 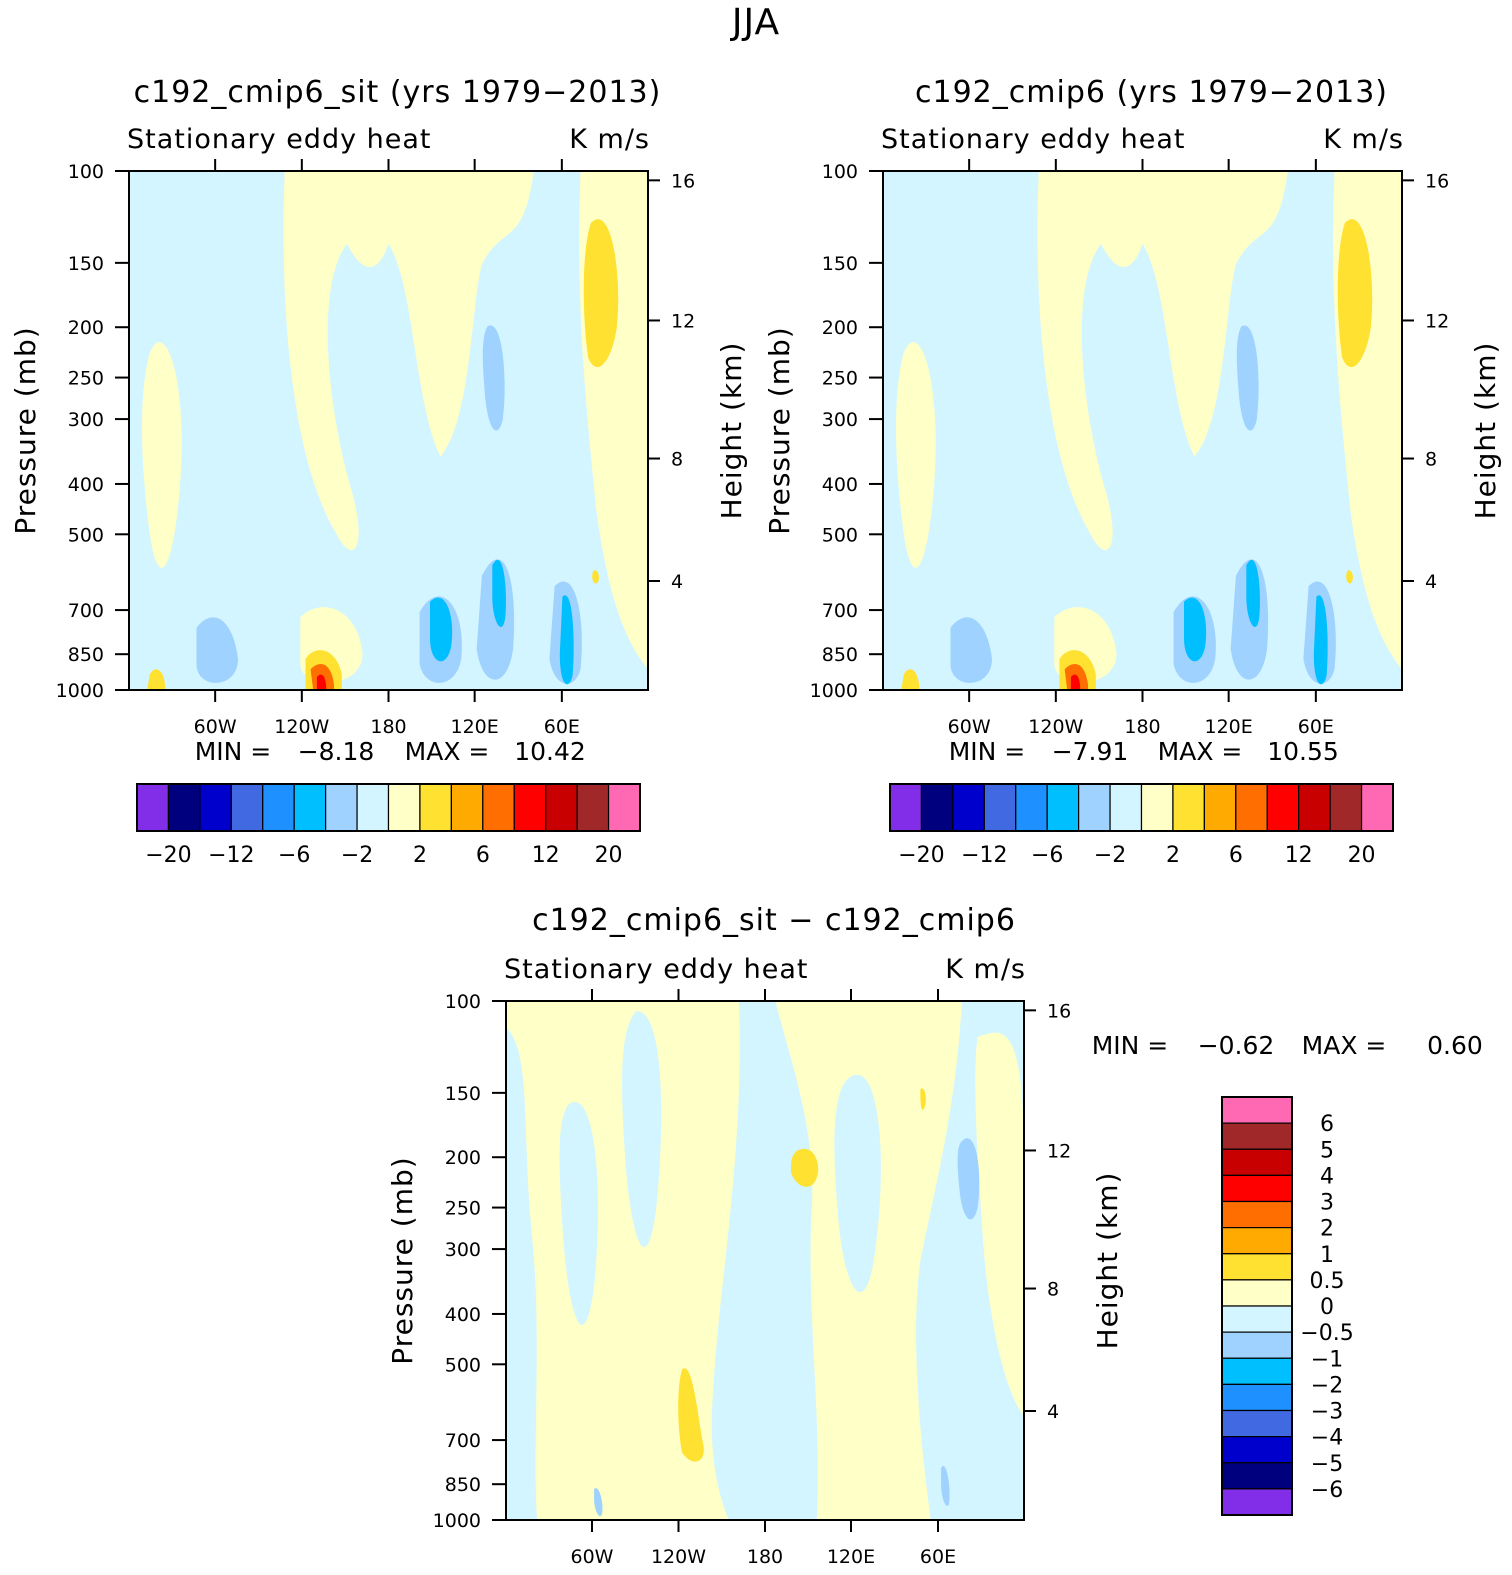 What do you see at coordinates (609, 855) in the screenshot?
I see `colorbar-label: 20` at bounding box center [609, 855].